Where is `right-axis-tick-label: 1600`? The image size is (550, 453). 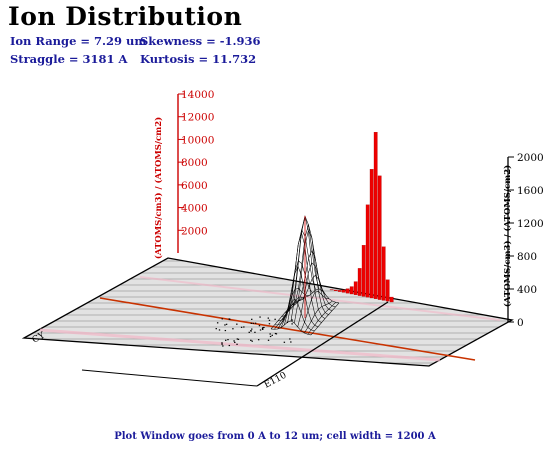
right-axis-tick-label: 1600 is located at coordinates (530, 191).